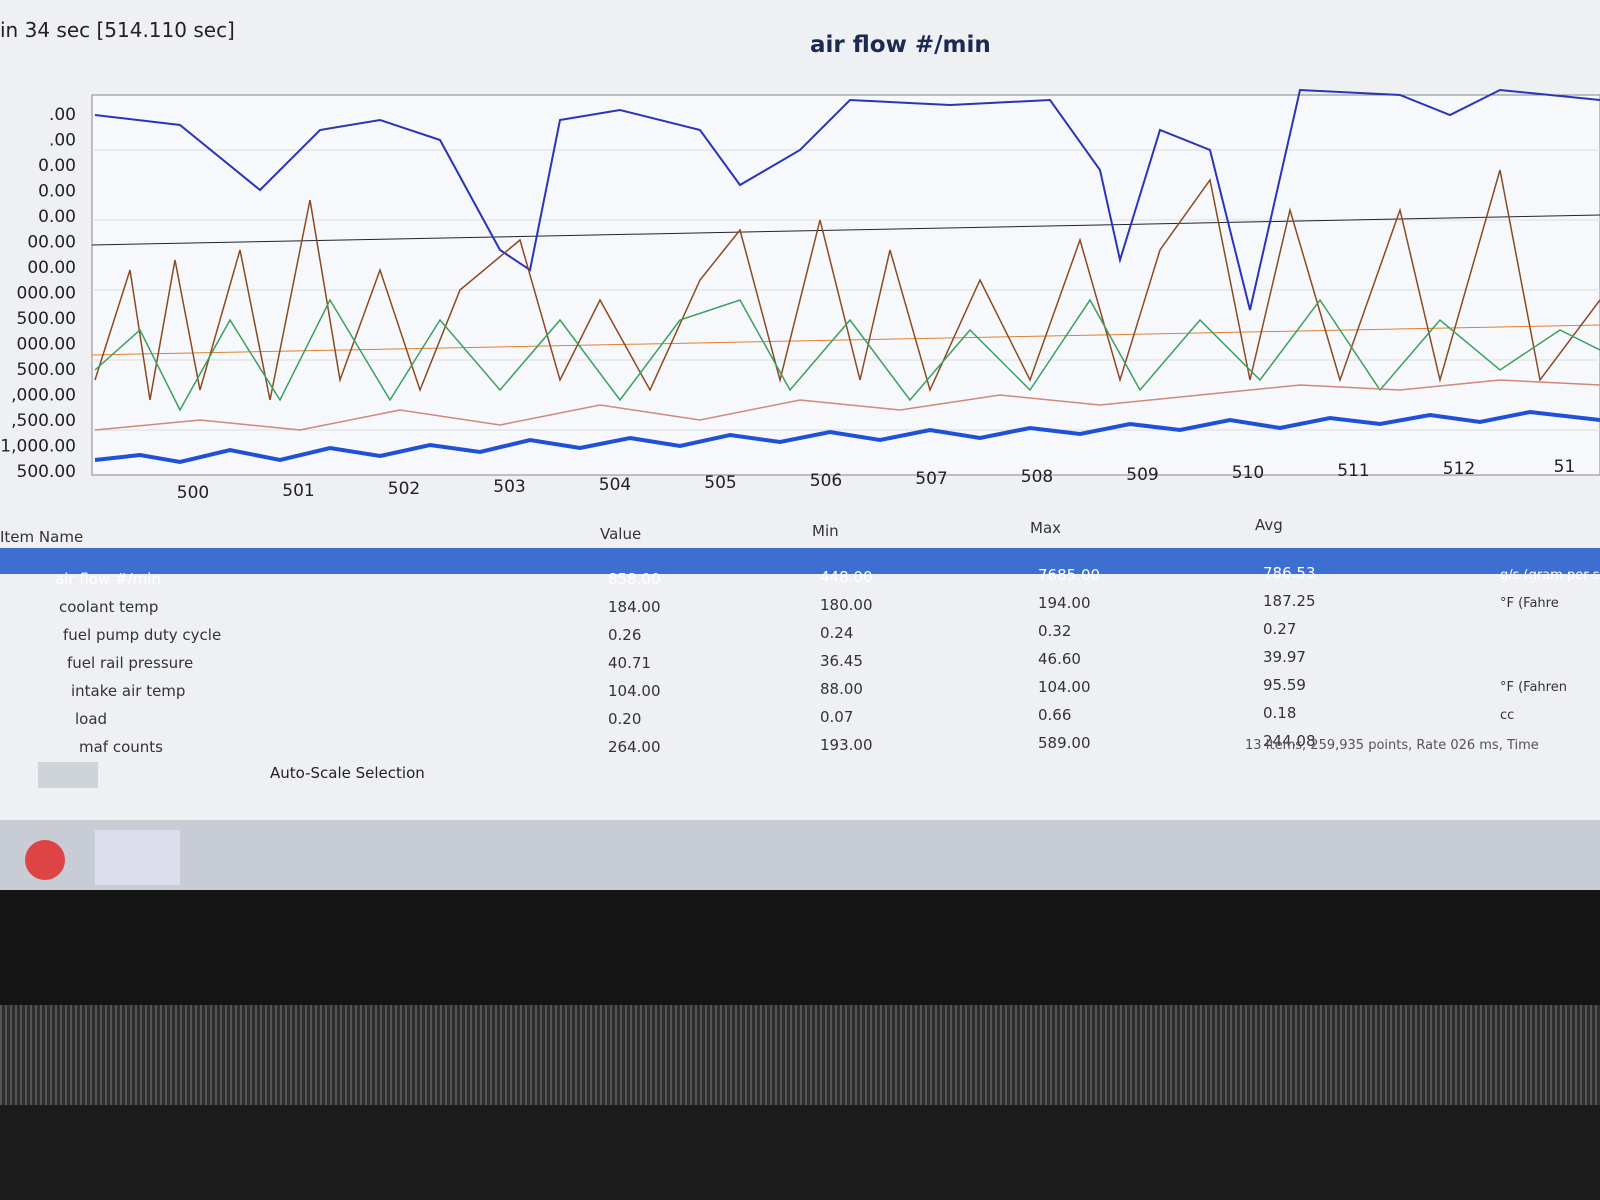 The width and height of the screenshot is (1600, 1200). Describe the element at coordinates (108, 579) in the screenshot. I see `item-name: air flow #/min` at that location.